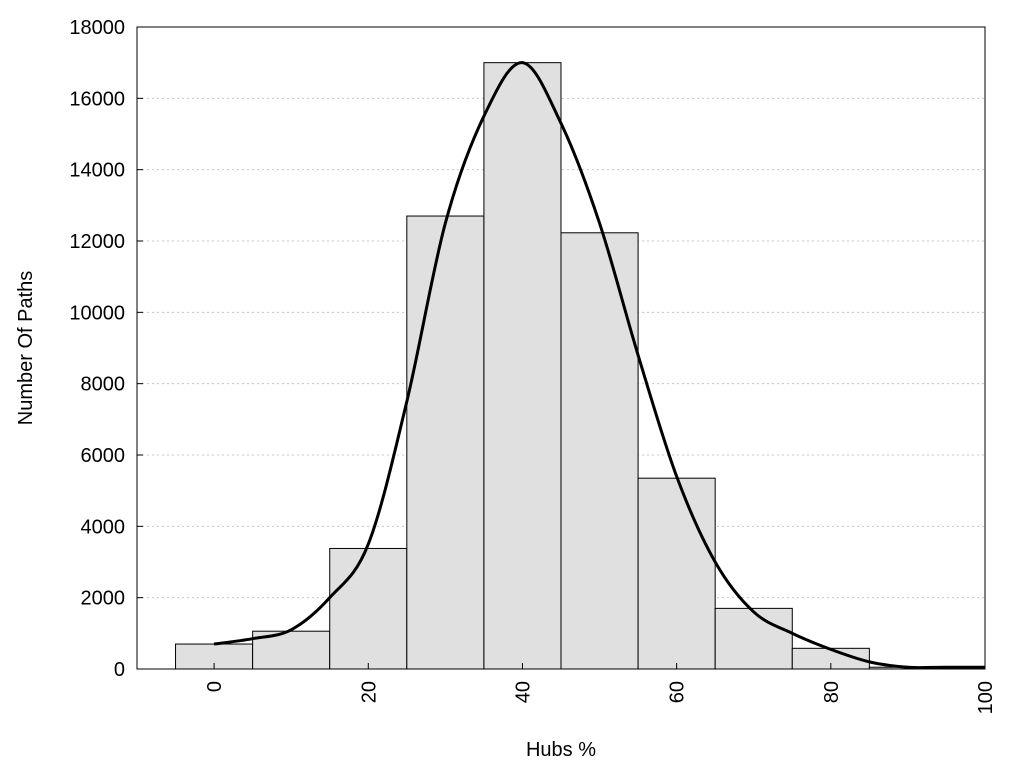 The width and height of the screenshot is (1024, 768). What do you see at coordinates (832, 692) in the screenshot?
I see `x-tick-label: 80` at bounding box center [832, 692].